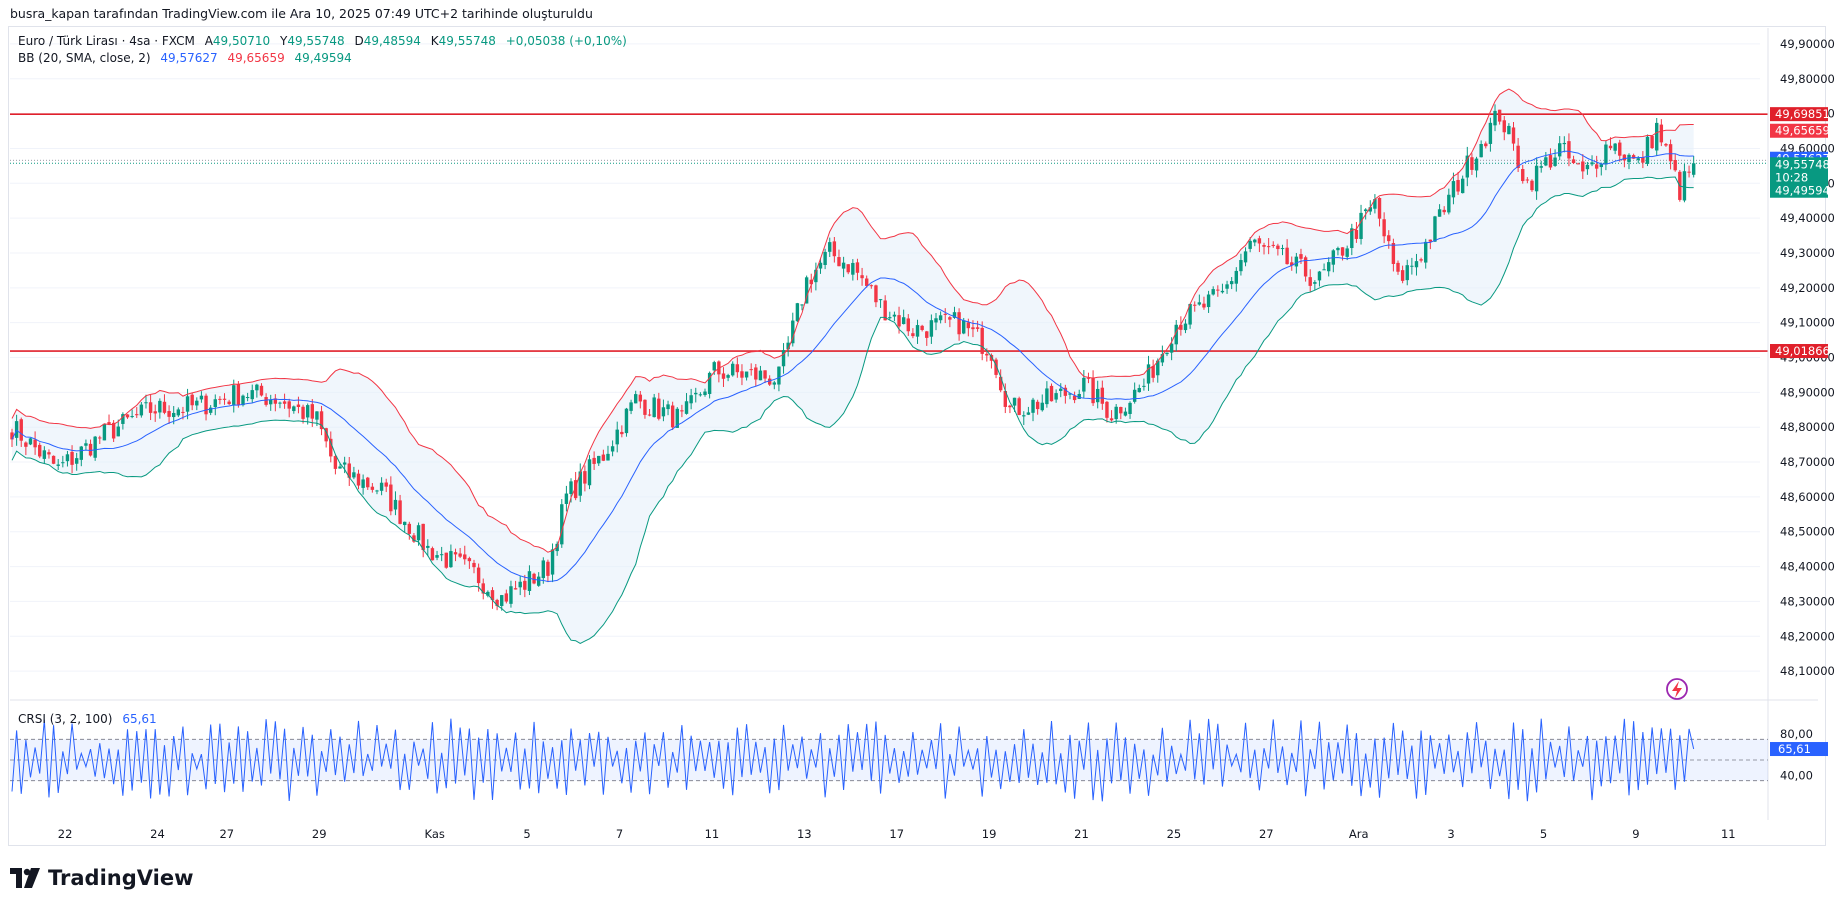 Image resolution: width=1835 pixels, height=909 pixels. Describe the element at coordinates (237, 41) in the screenshot. I see `open-value: A49,50710` at that location.